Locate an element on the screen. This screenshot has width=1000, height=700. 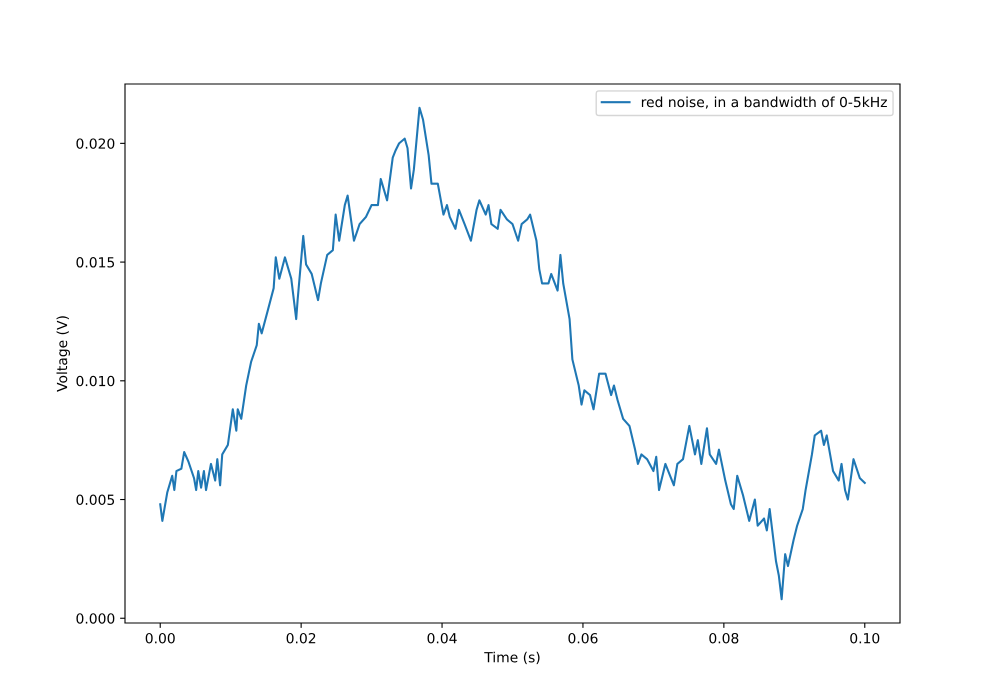
y-tick-label: 0.020 is located at coordinates (95, 143).